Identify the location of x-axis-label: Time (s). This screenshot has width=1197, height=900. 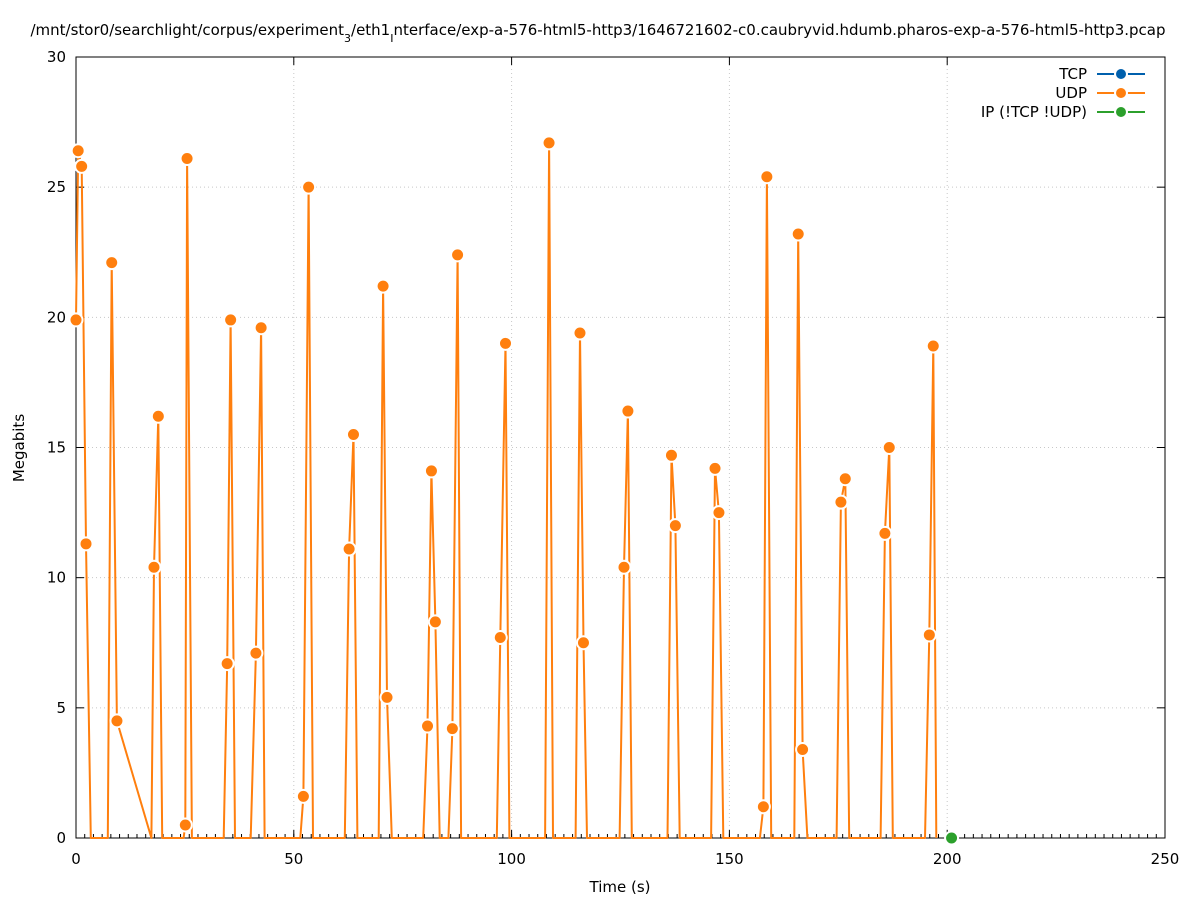
(620, 887).